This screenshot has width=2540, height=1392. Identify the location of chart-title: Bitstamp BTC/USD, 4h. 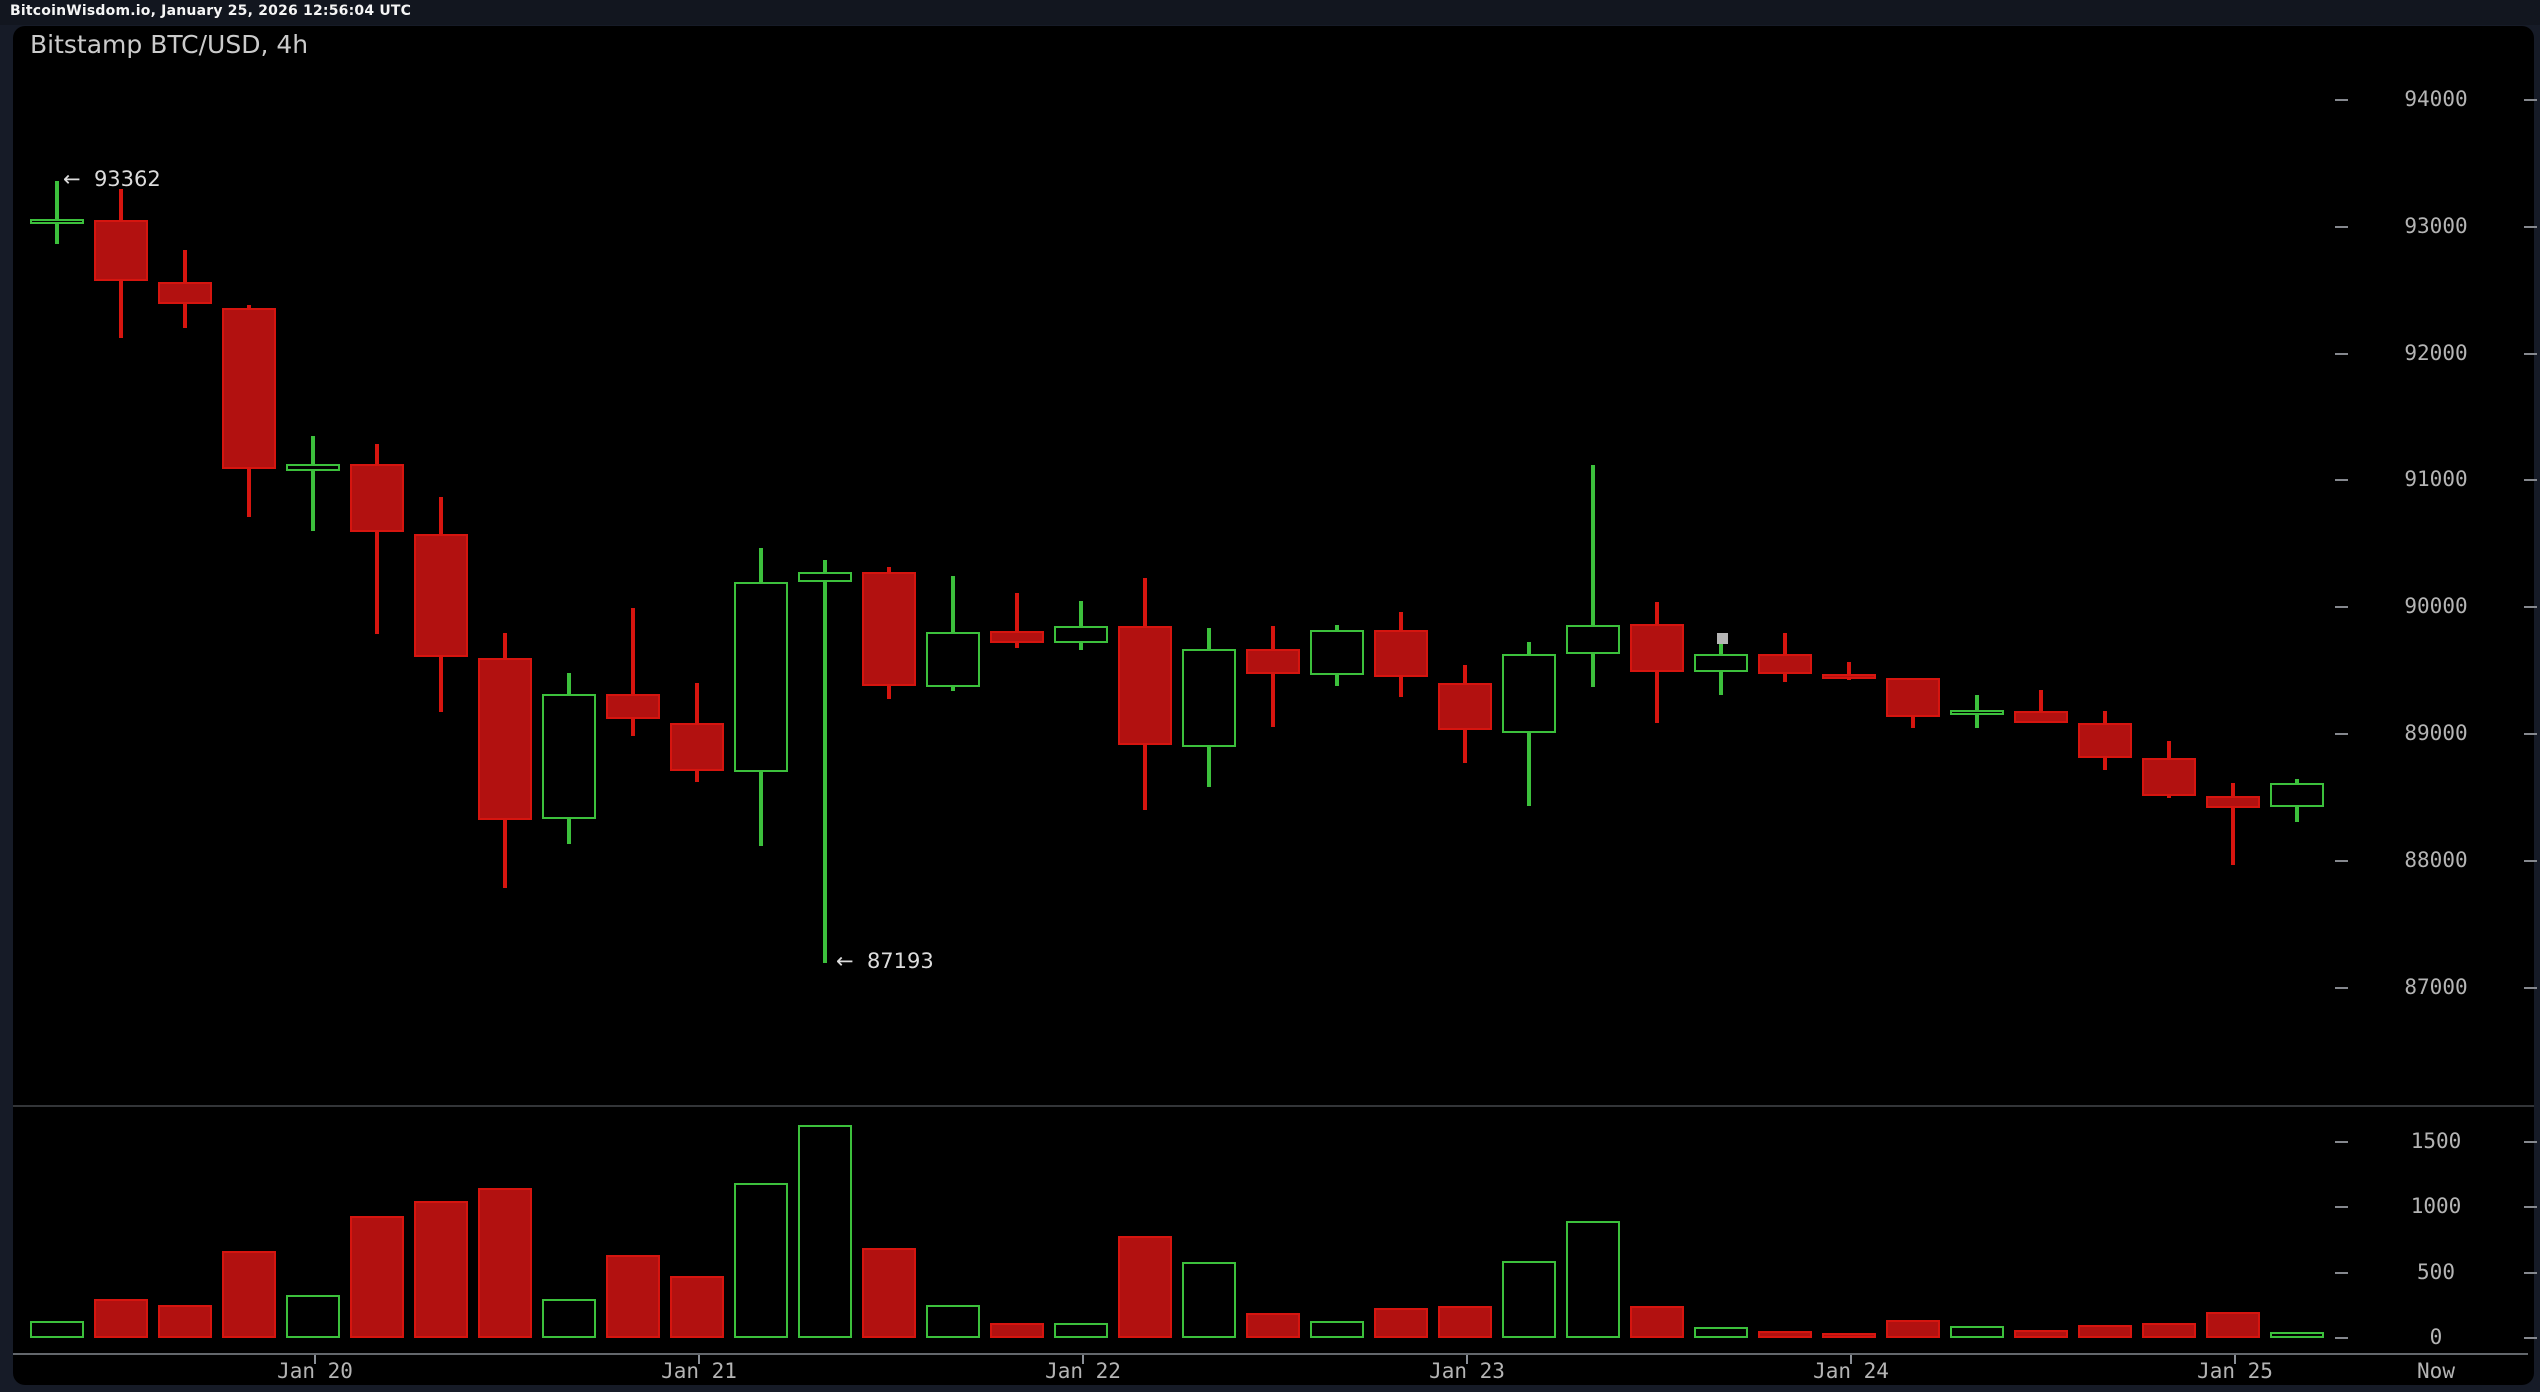
(169, 44).